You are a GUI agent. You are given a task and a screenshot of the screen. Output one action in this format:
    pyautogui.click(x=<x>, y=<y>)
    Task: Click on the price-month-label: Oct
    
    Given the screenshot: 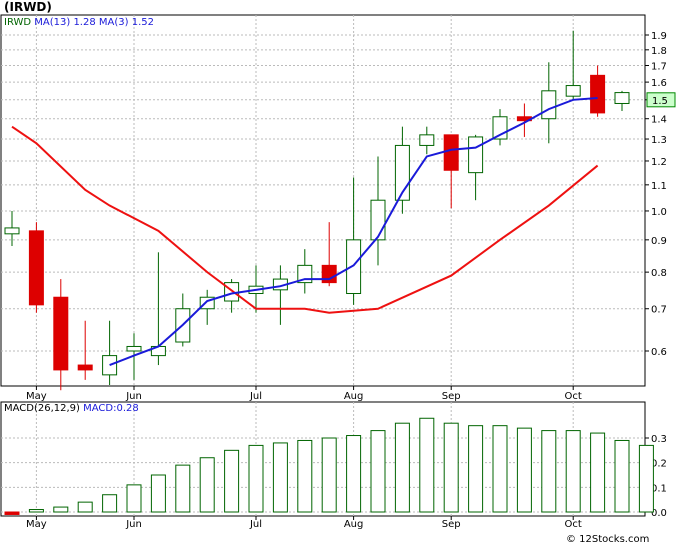 What is the action you would take?
    pyautogui.click(x=573, y=396)
    